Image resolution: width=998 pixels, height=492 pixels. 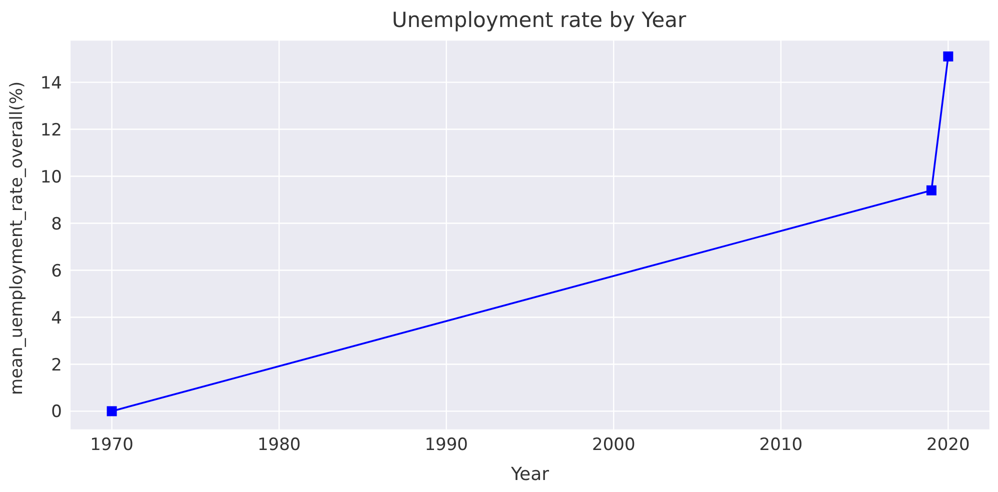 What do you see at coordinates (56, 412) in the screenshot?
I see `y-tick-label: 0` at bounding box center [56, 412].